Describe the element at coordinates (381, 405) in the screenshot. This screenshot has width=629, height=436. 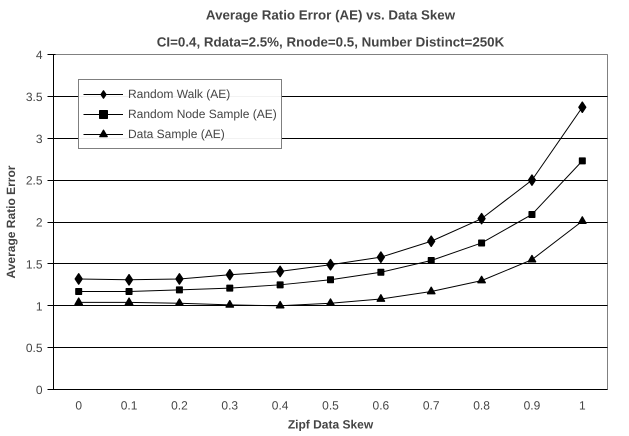
I see `x-tick-label: 0.6` at that location.